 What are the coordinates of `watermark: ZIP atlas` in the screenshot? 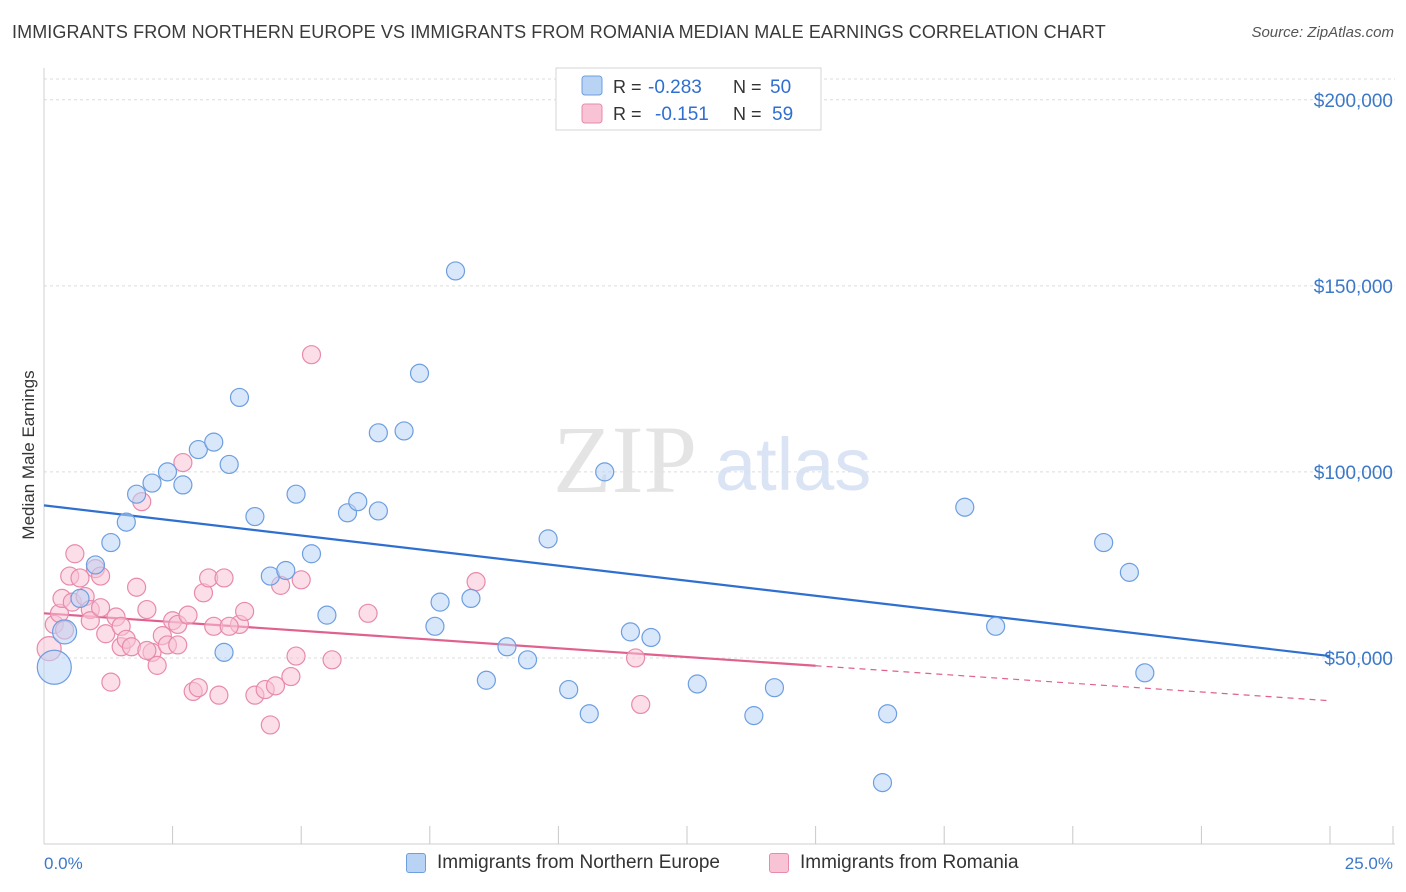 It's located at (712, 459).